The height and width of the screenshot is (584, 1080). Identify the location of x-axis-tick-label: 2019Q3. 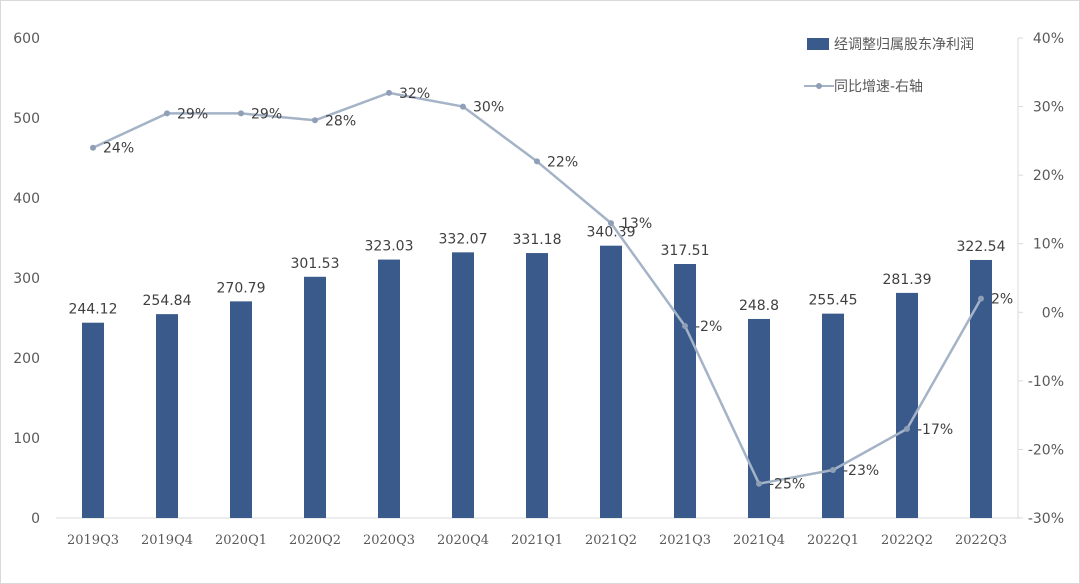
(93, 540).